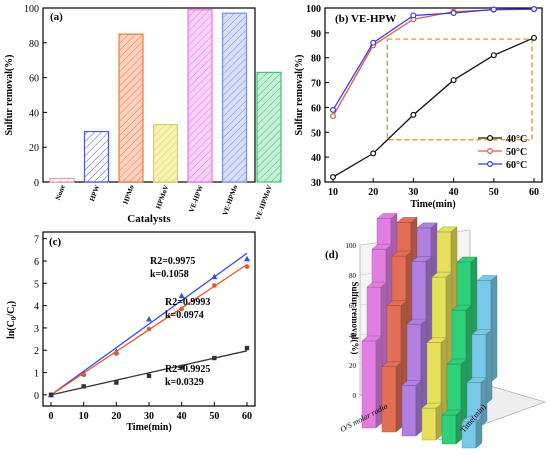 Image resolution: width=550 pixels, height=455 pixels. I want to click on fit-r2-label: R2=0.9925, so click(187, 369).